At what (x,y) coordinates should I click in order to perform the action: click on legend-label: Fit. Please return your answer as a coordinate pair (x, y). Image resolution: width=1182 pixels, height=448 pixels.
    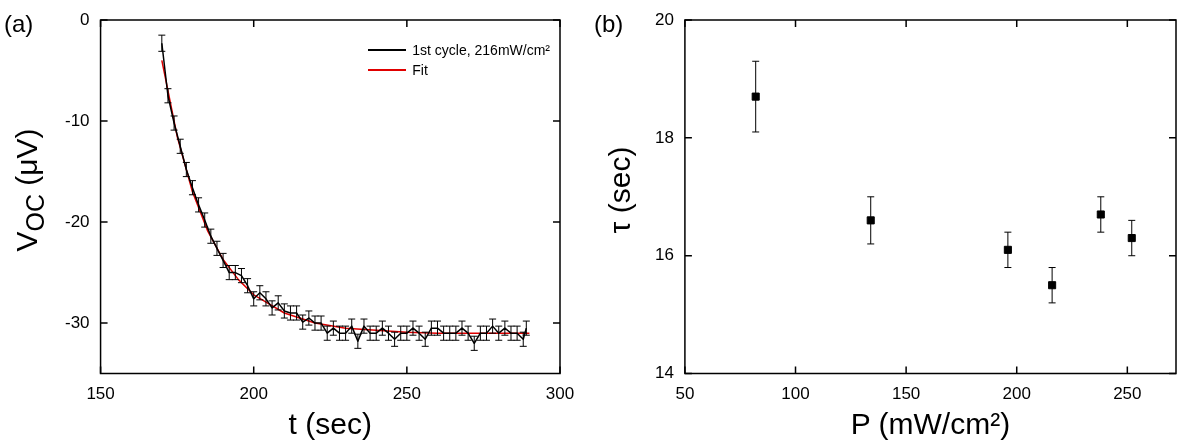
    Looking at the image, I should click on (420, 70).